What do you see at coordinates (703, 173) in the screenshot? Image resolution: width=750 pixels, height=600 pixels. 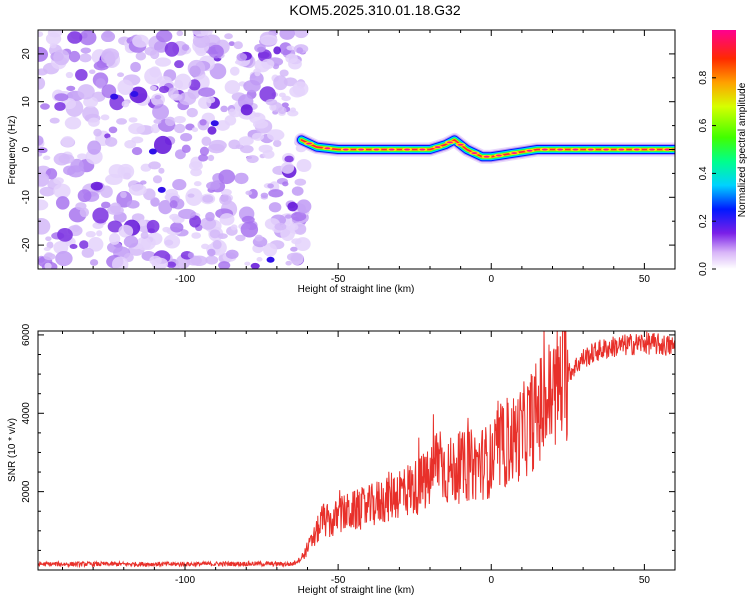 I see `colorbar-tick-label: 0.4` at bounding box center [703, 173].